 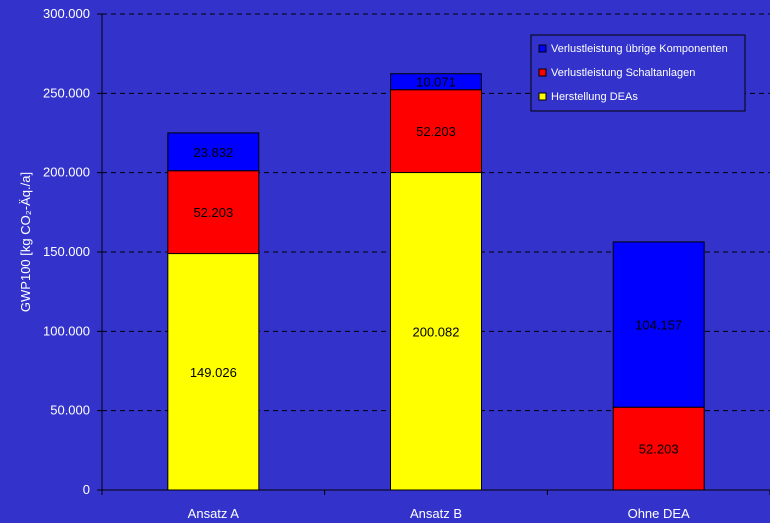 I want to click on legend-label: Verlustleistung Schaltanlagen, so click(x=623, y=73).